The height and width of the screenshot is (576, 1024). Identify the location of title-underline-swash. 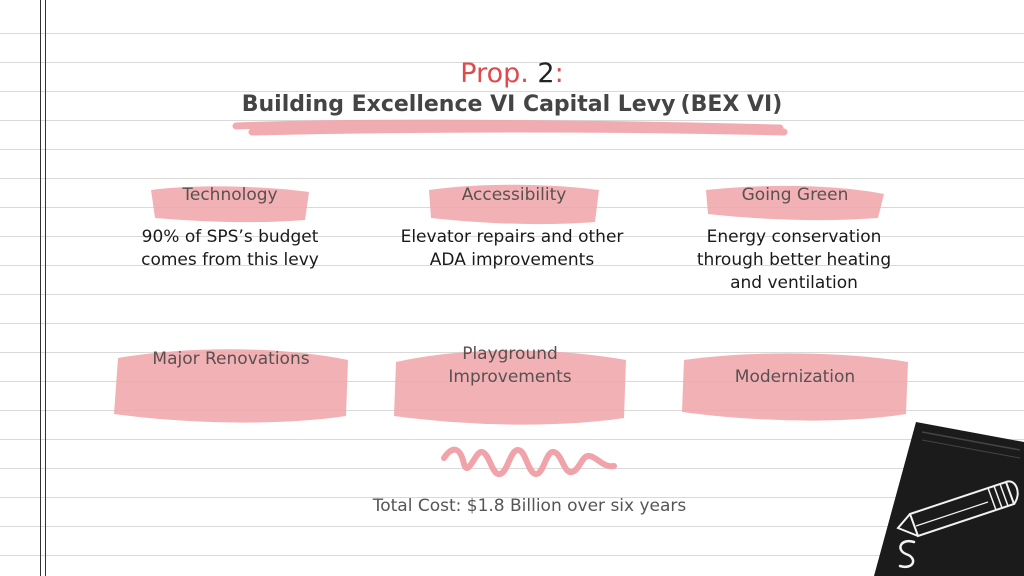
(510, 127).